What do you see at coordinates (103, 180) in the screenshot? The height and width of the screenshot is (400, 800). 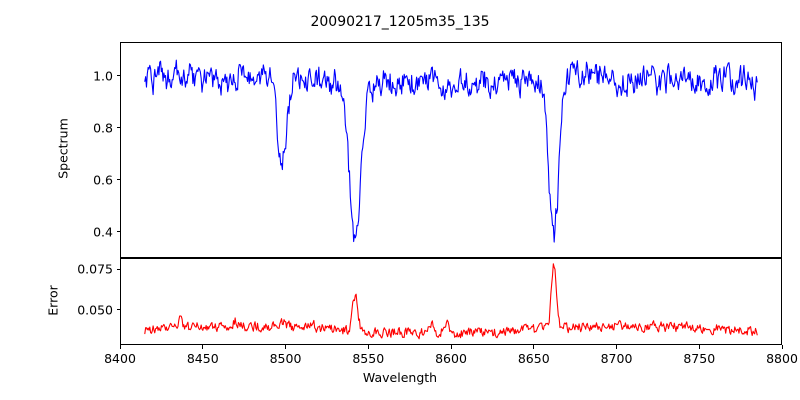 I see `spectrum-ytick-label: 0.6` at bounding box center [103, 180].